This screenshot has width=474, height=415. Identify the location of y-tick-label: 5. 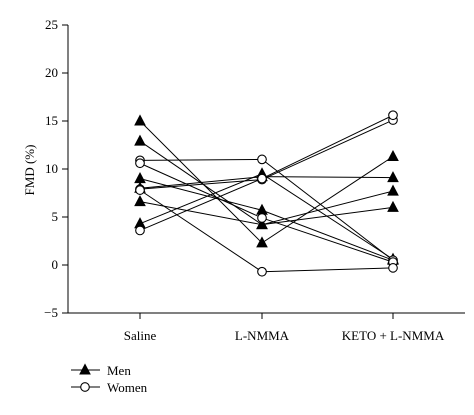
(55, 216).